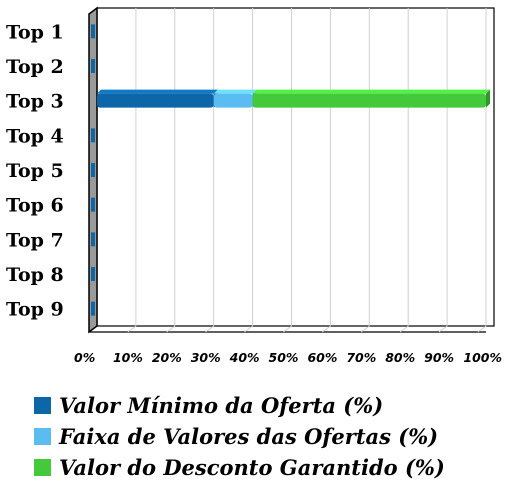 This screenshot has height=494, width=508. Describe the element at coordinates (361, 357) in the screenshot. I see `x-tick-label: 70%` at that location.